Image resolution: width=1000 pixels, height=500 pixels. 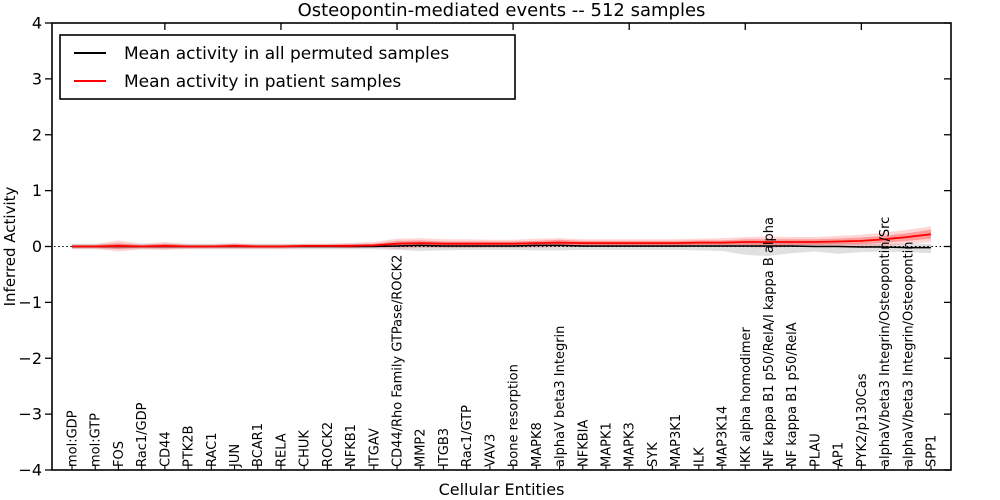 I want to click on x-category-label: IKK alpha homodimer, so click(x=746, y=396).